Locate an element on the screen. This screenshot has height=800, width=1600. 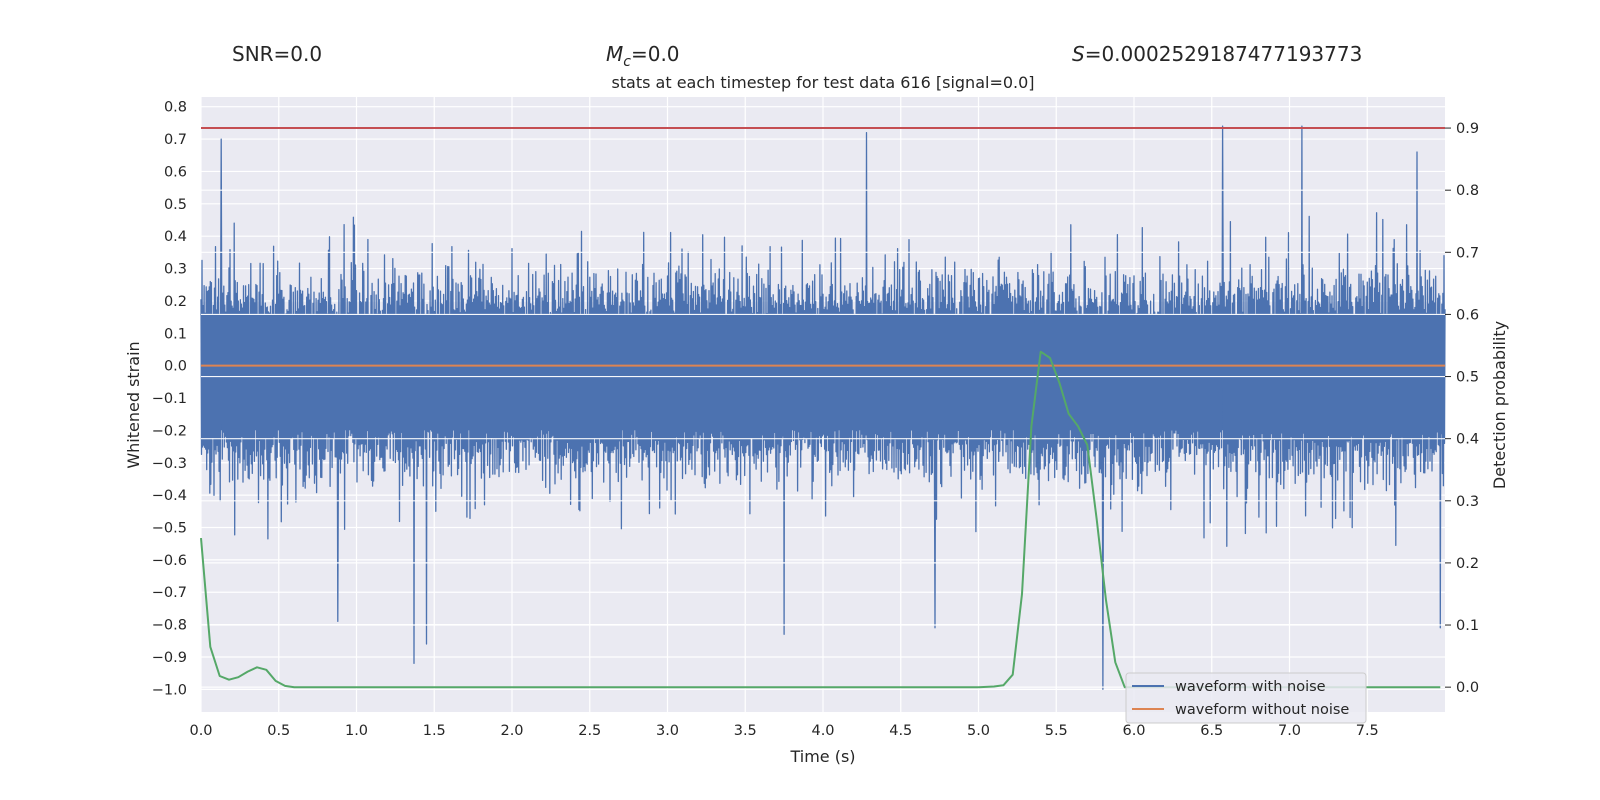
y-tick-label: 0.3 is located at coordinates (175, 270).